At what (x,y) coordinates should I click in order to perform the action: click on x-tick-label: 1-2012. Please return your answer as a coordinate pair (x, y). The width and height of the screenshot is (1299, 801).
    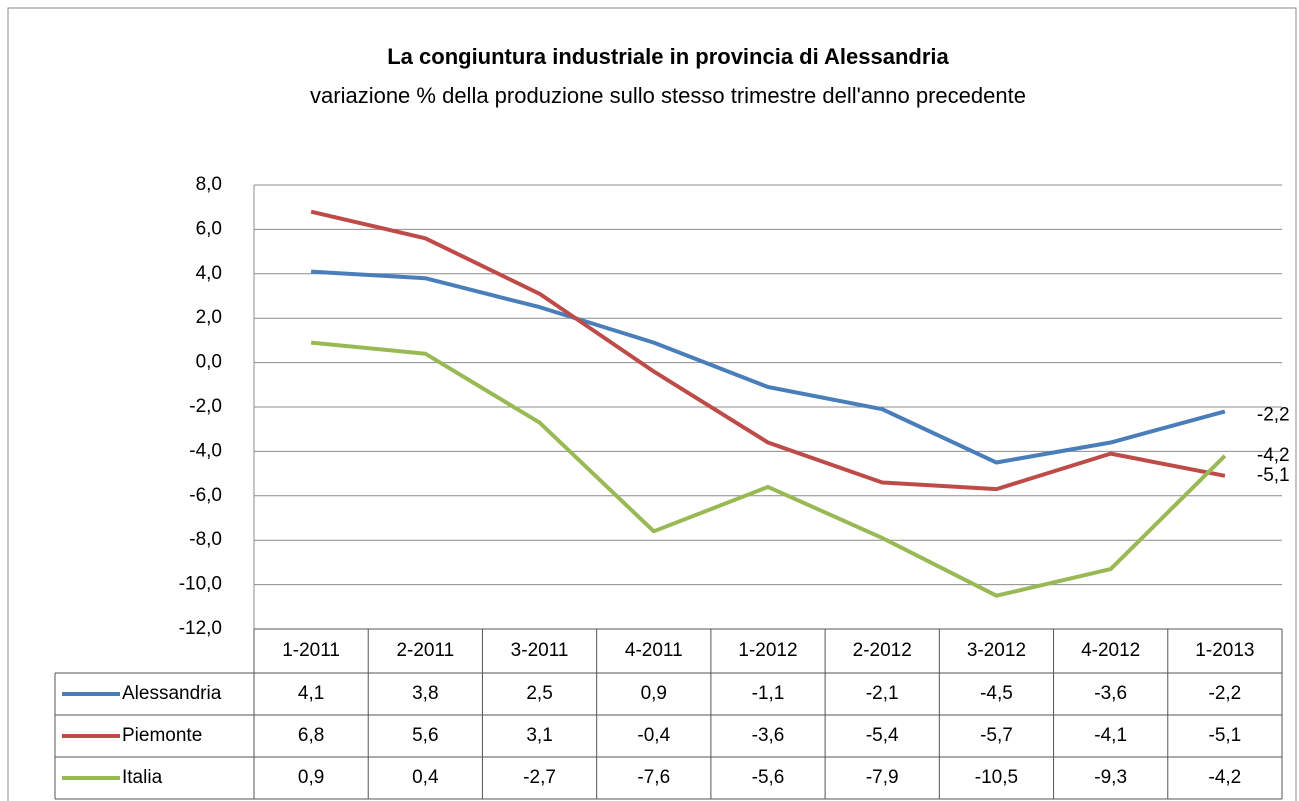
    Looking at the image, I should click on (767, 650).